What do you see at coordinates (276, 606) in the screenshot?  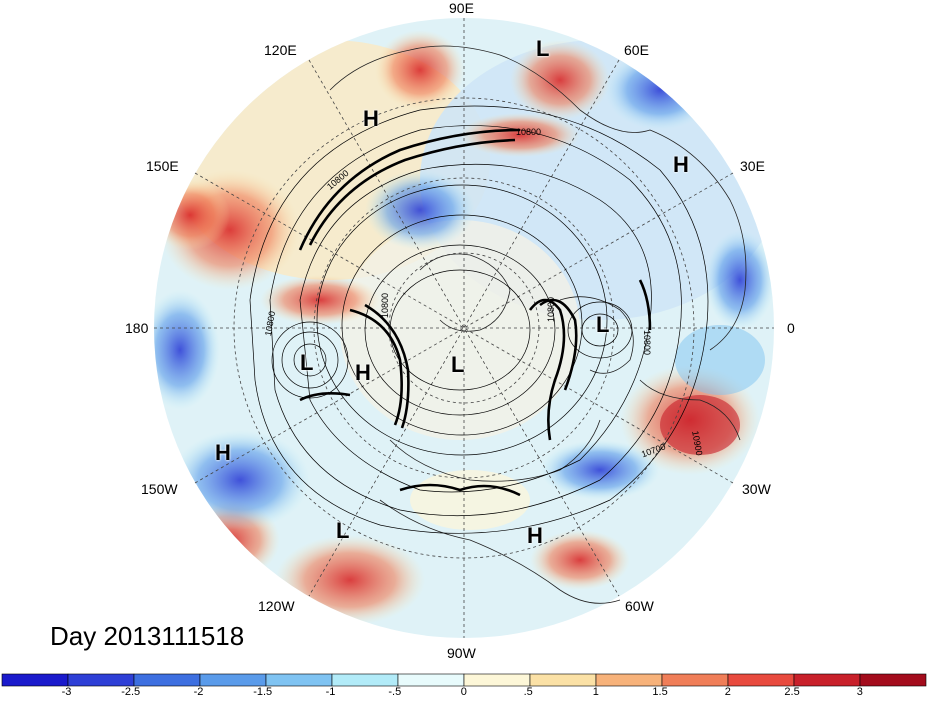 I see `lon-120w-label: 120W` at bounding box center [276, 606].